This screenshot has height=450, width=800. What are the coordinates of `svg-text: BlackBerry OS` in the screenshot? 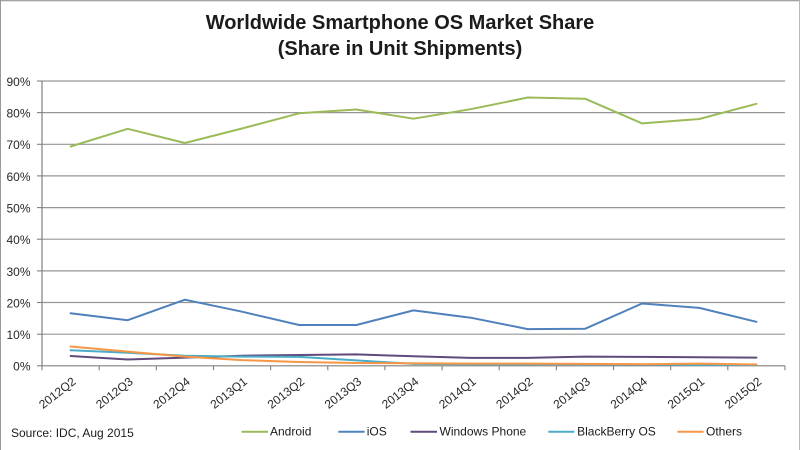 It's located at (616, 432).